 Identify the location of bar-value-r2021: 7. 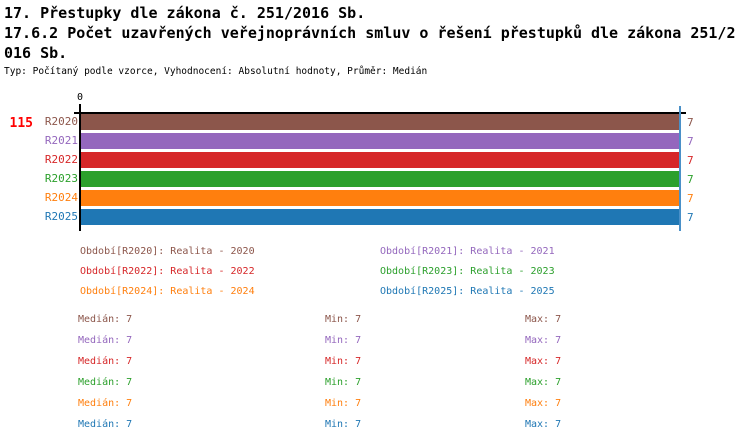
(690, 141).